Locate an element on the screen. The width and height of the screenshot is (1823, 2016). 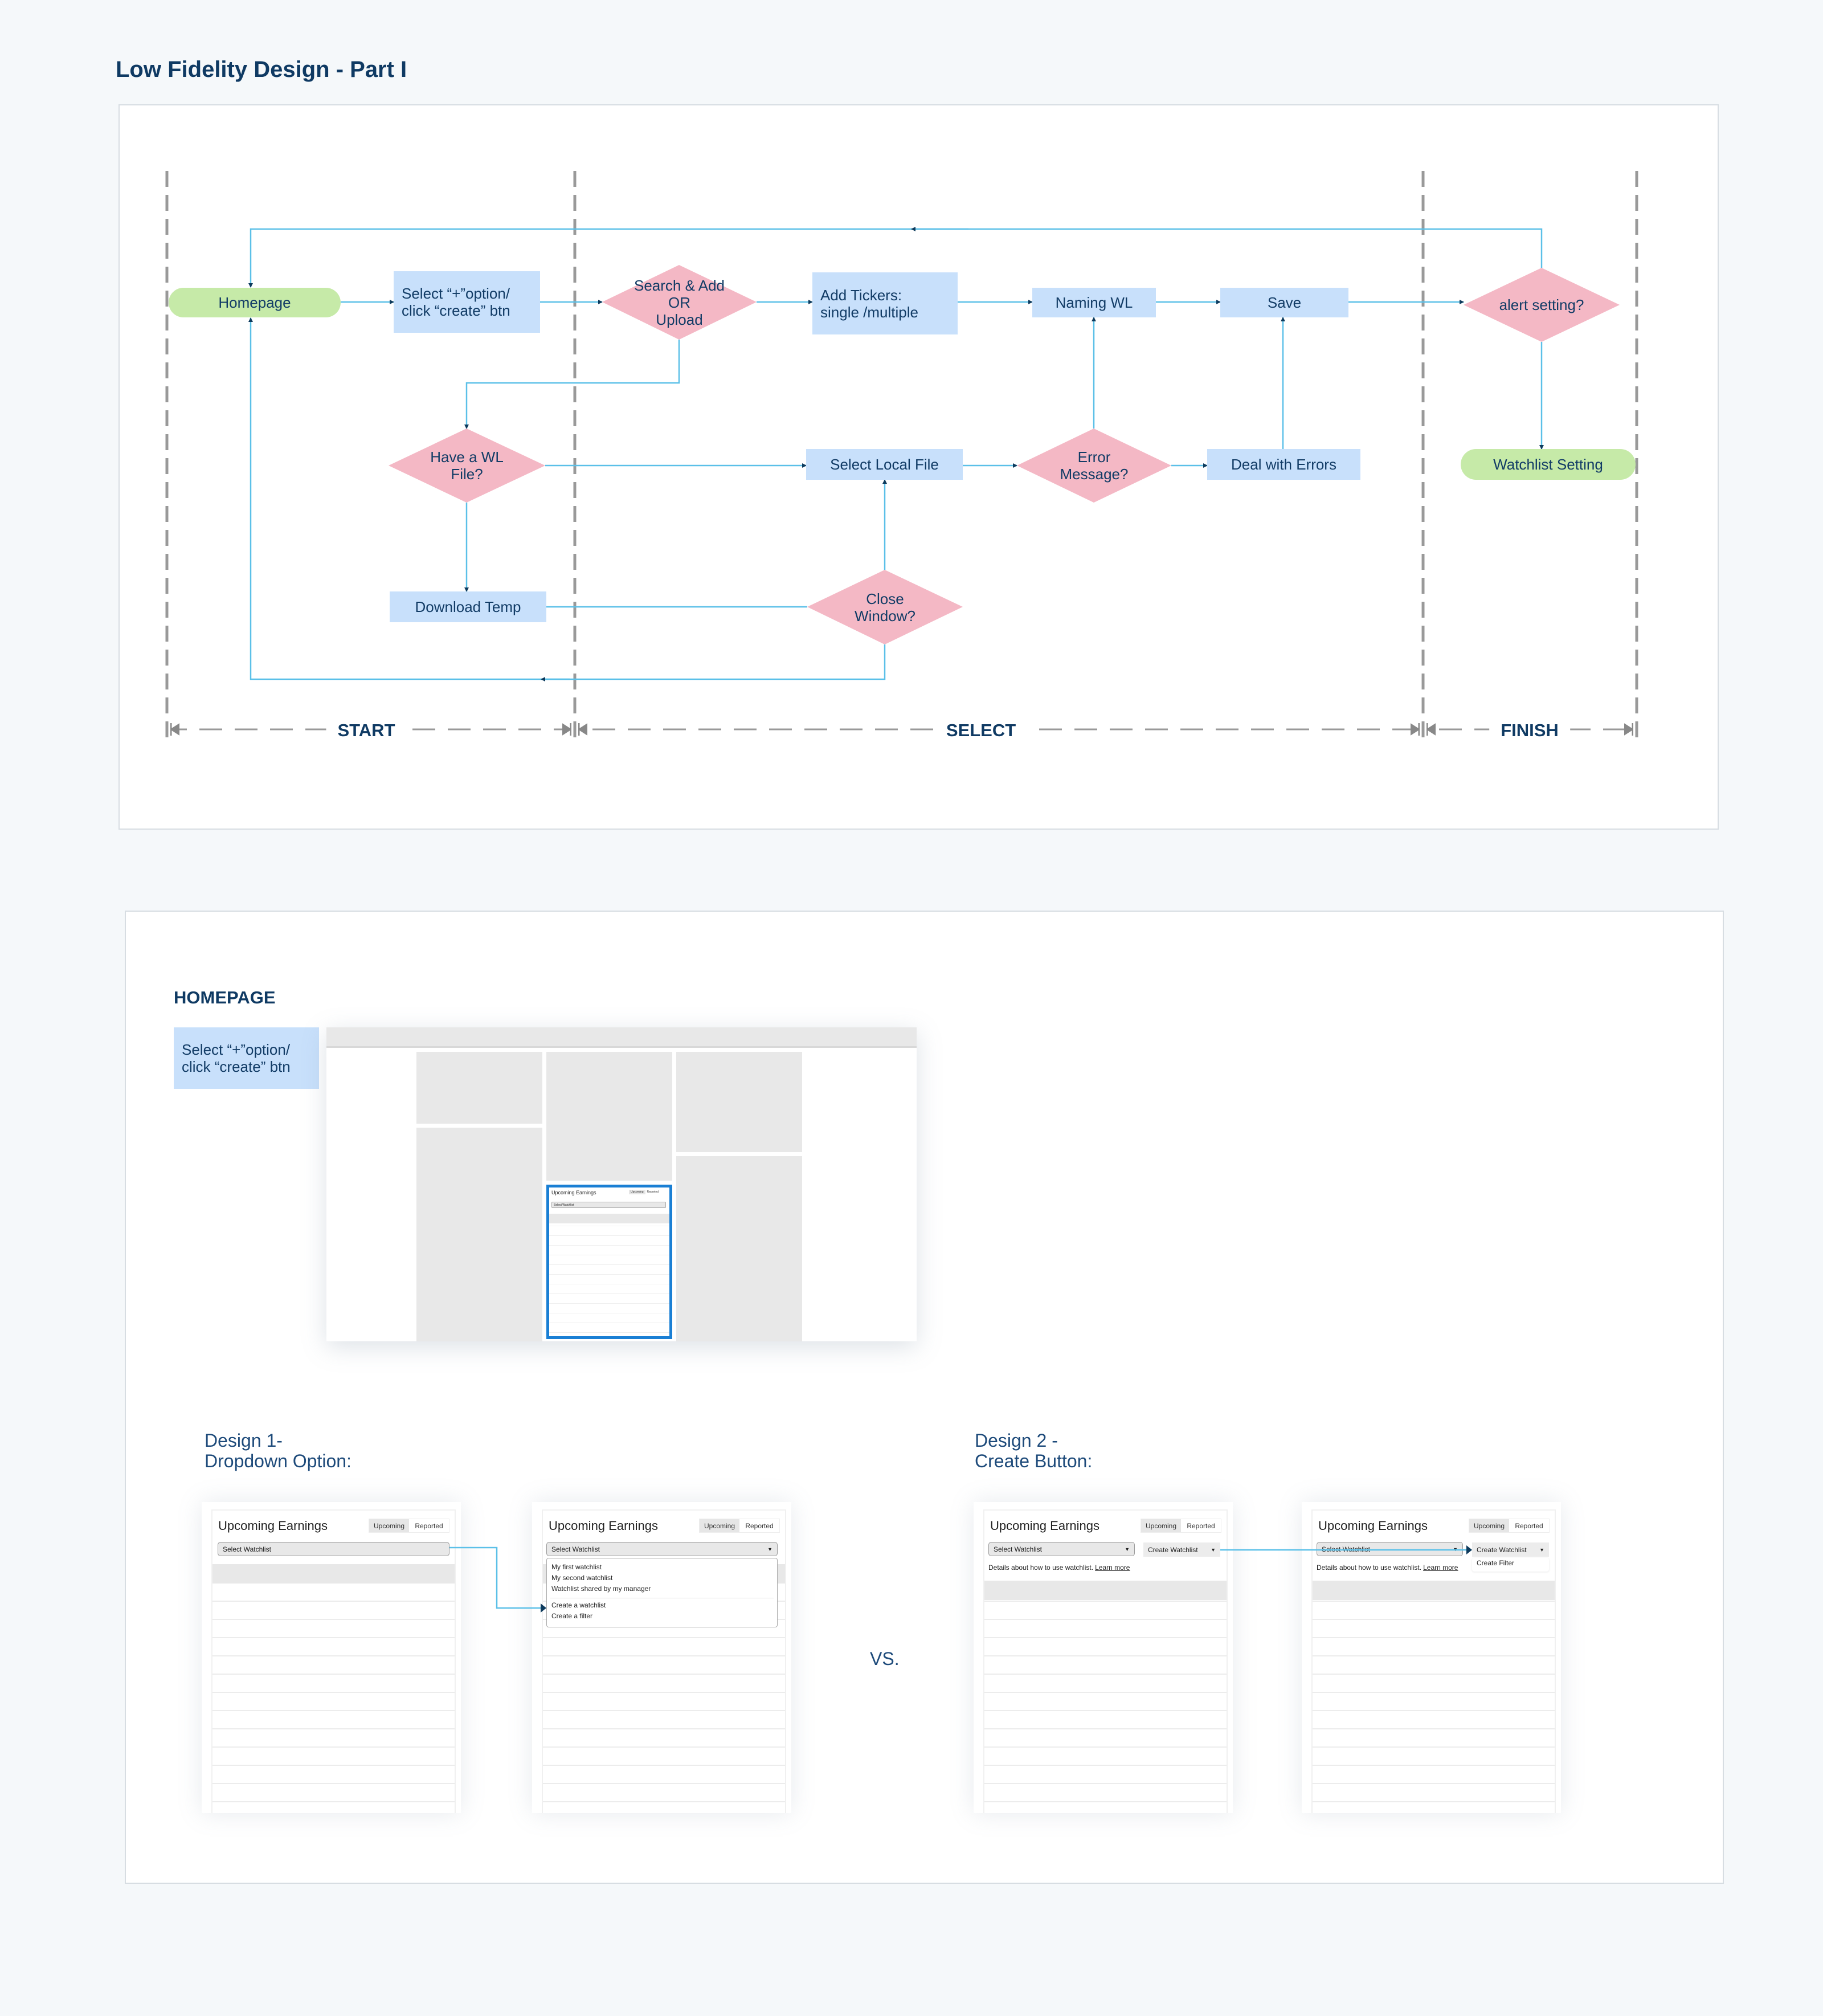
node-label: Upload is located at coordinates (679, 320).